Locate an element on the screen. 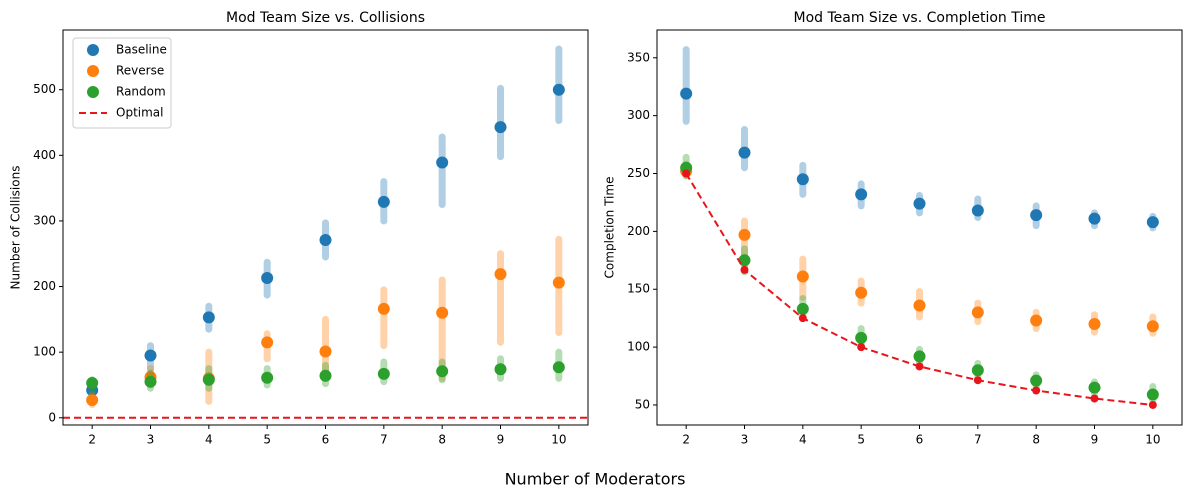 The height and width of the screenshot is (500, 1189). y-tick-label: 150 is located at coordinates (638, 289).